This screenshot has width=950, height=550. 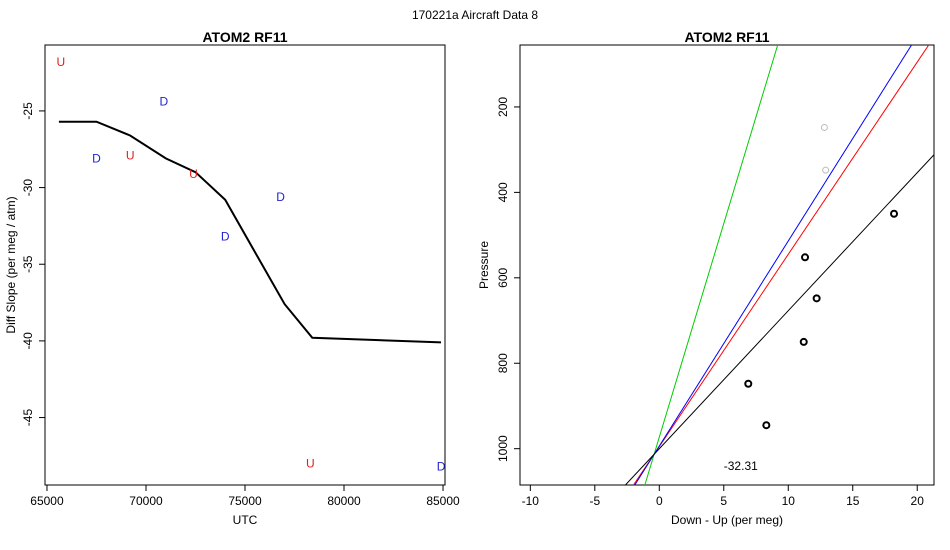 What do you see at coordinates (727, 520) in the screenshot?
I see `right-x-axis-label: Down - Up (per meg)` at bounding box center [727, 520].